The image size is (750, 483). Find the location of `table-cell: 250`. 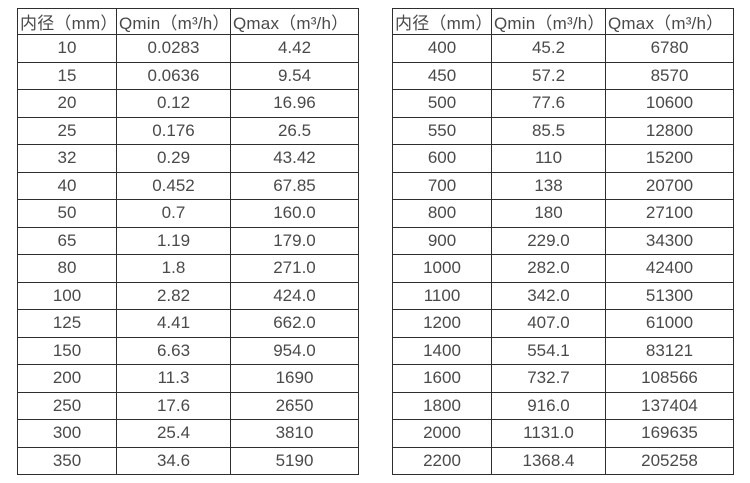

table-cell: 250 is located at coordinates (67, 405).